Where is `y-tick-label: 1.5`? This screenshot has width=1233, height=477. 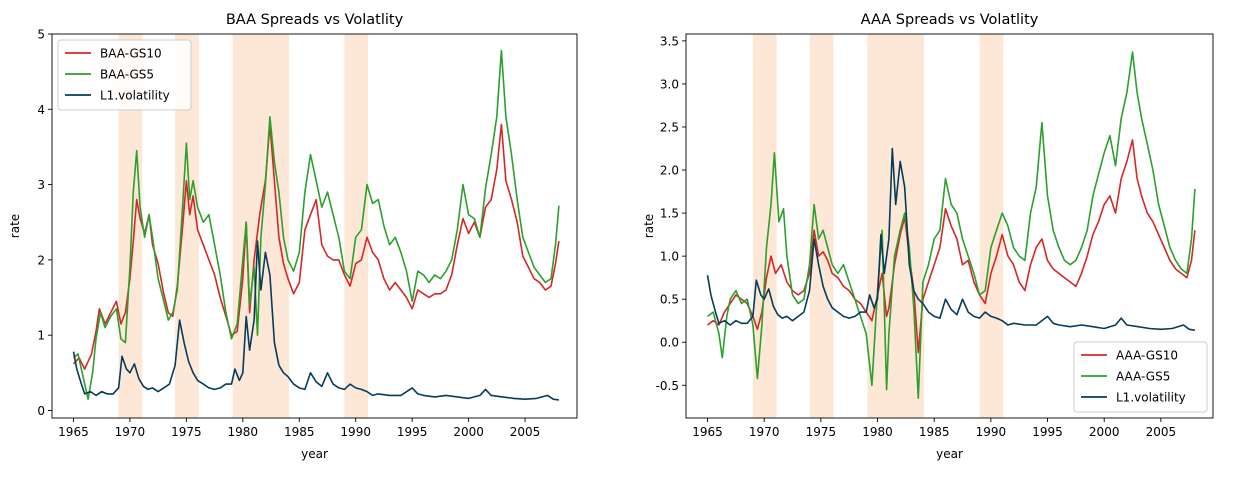
y-tick-label: 1.5 is located at coordinates (669, 214).